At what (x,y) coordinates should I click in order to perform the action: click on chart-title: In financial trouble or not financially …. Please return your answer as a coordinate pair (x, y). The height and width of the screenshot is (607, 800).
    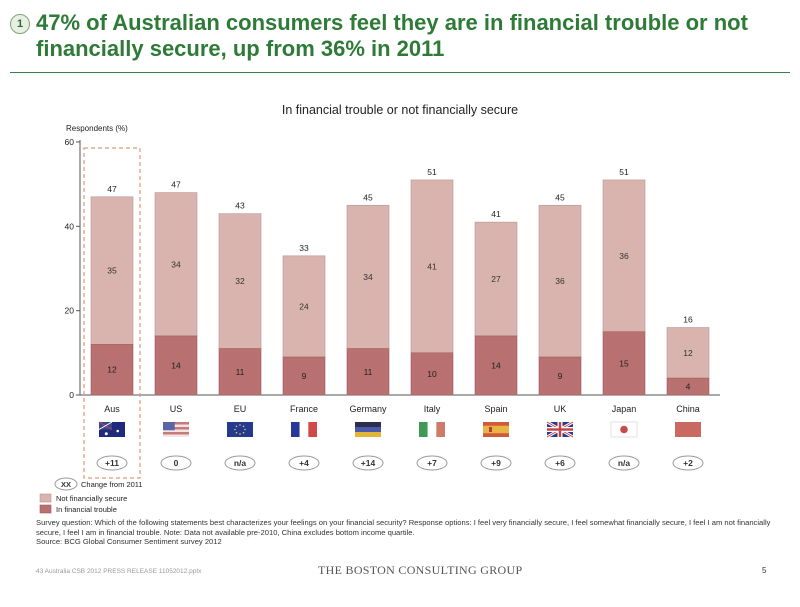
    Looking at the image, I should click on (400, 110).